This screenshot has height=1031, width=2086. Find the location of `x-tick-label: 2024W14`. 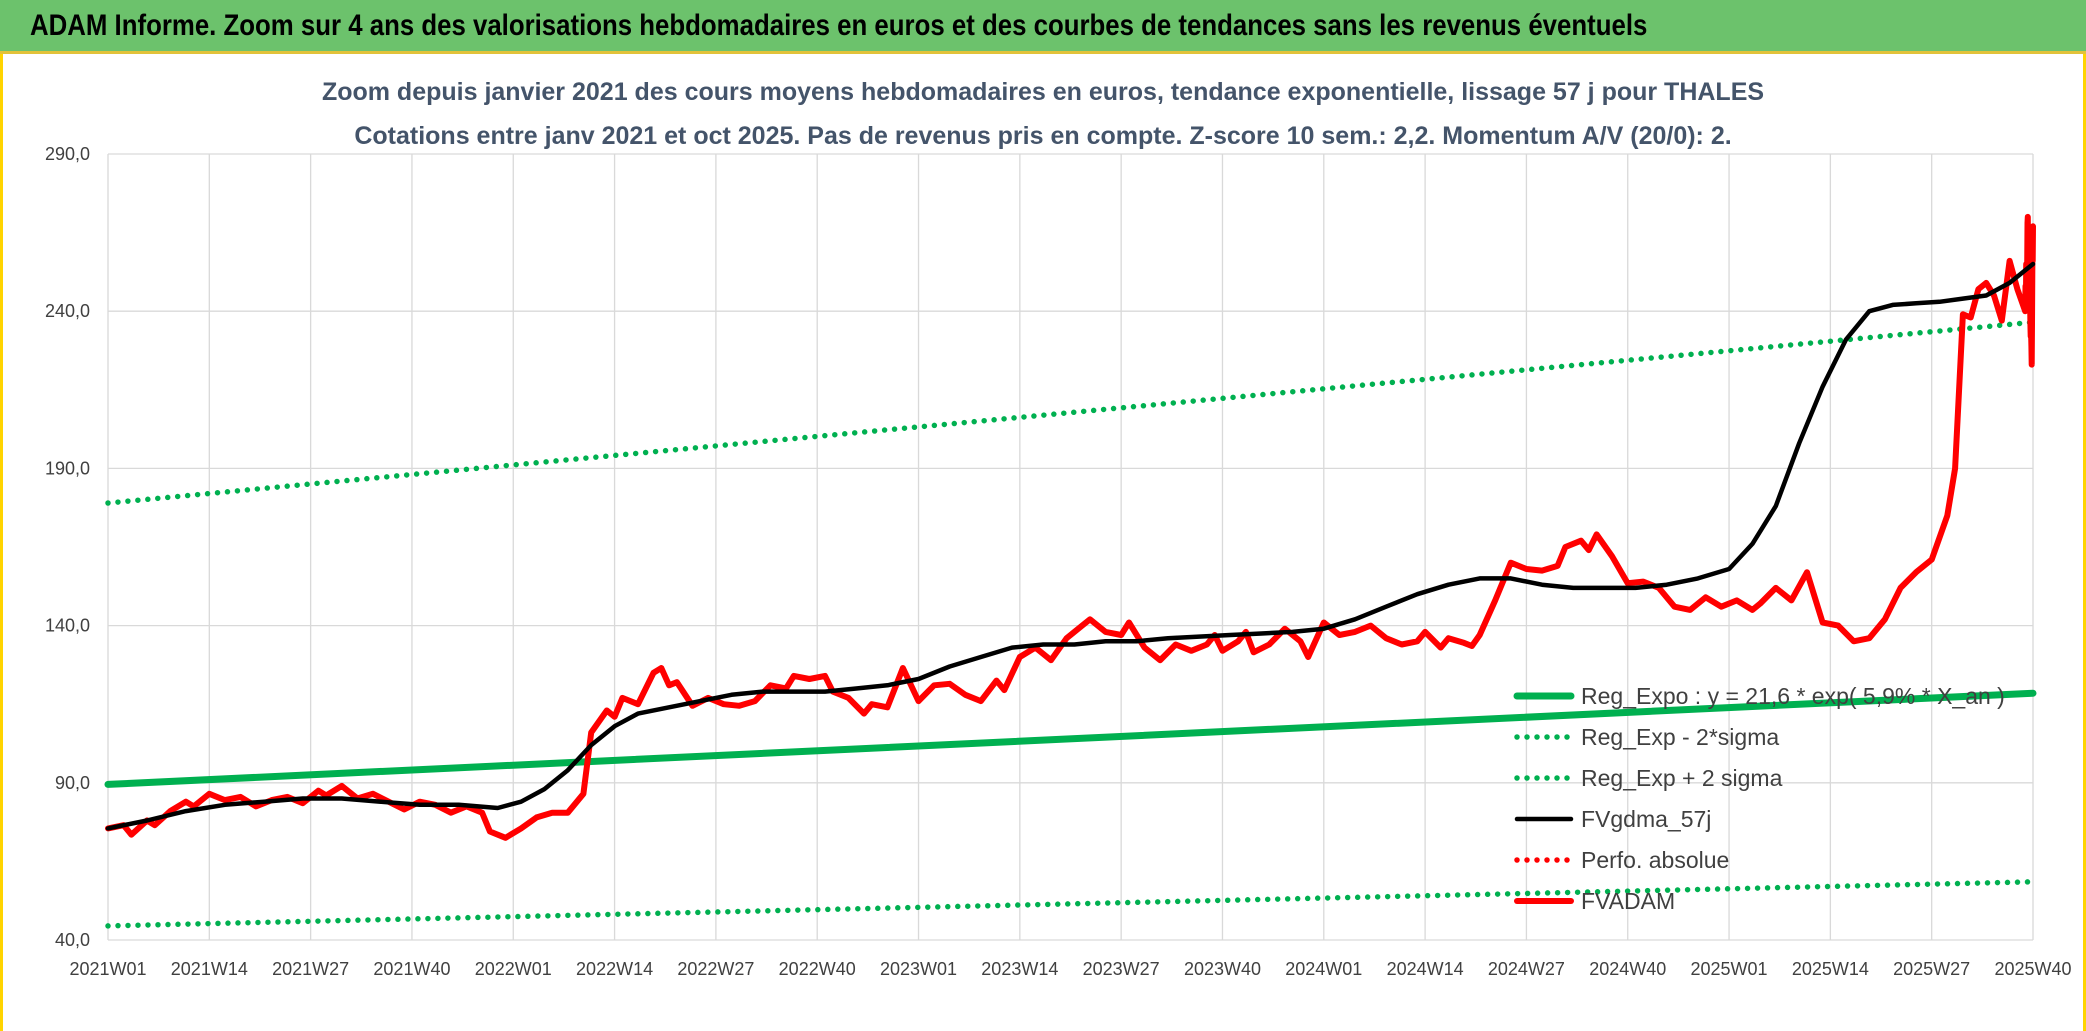

x-tick-label: 2024W14 is located at coordinates (1425, 969).